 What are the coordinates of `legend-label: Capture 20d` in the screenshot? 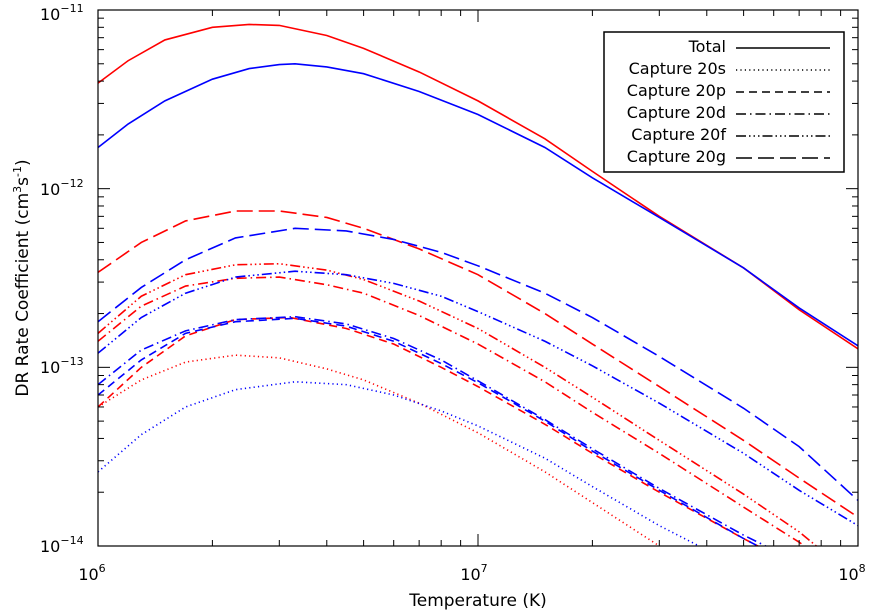 It's located at (676, 112).